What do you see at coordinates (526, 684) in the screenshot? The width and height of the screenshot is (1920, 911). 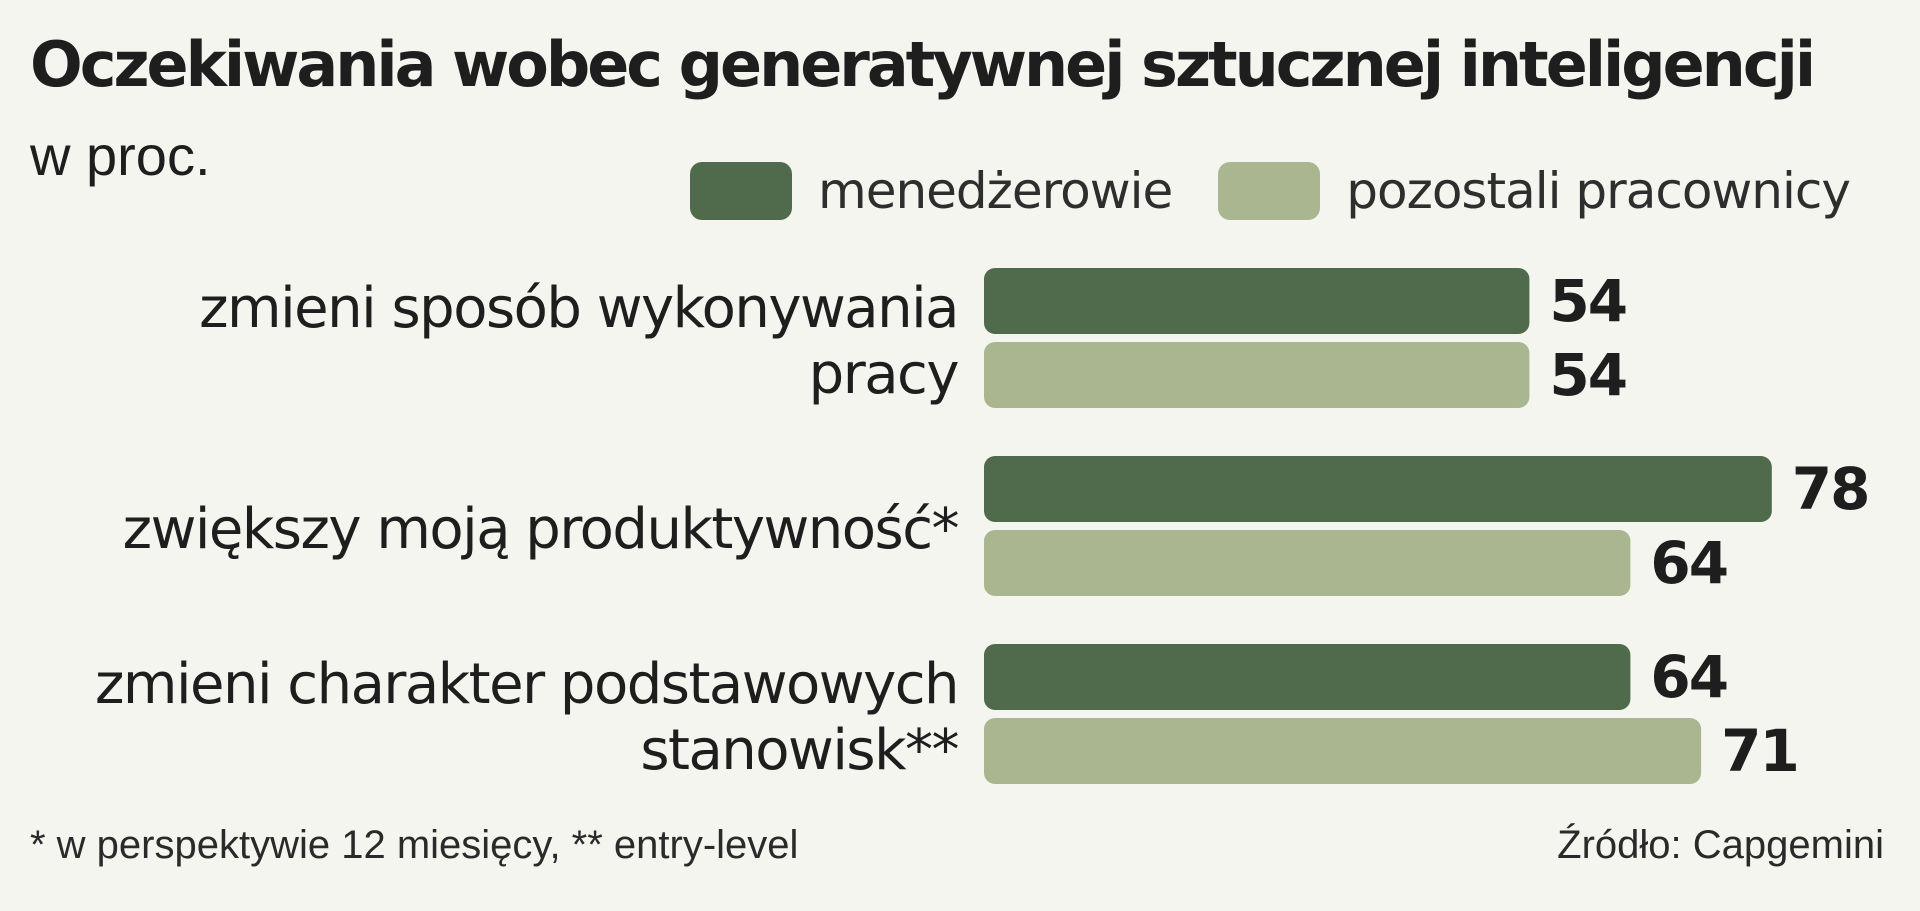 I see `category-label: zmieni charakter podstawowych` at bounding box center [526, 684].